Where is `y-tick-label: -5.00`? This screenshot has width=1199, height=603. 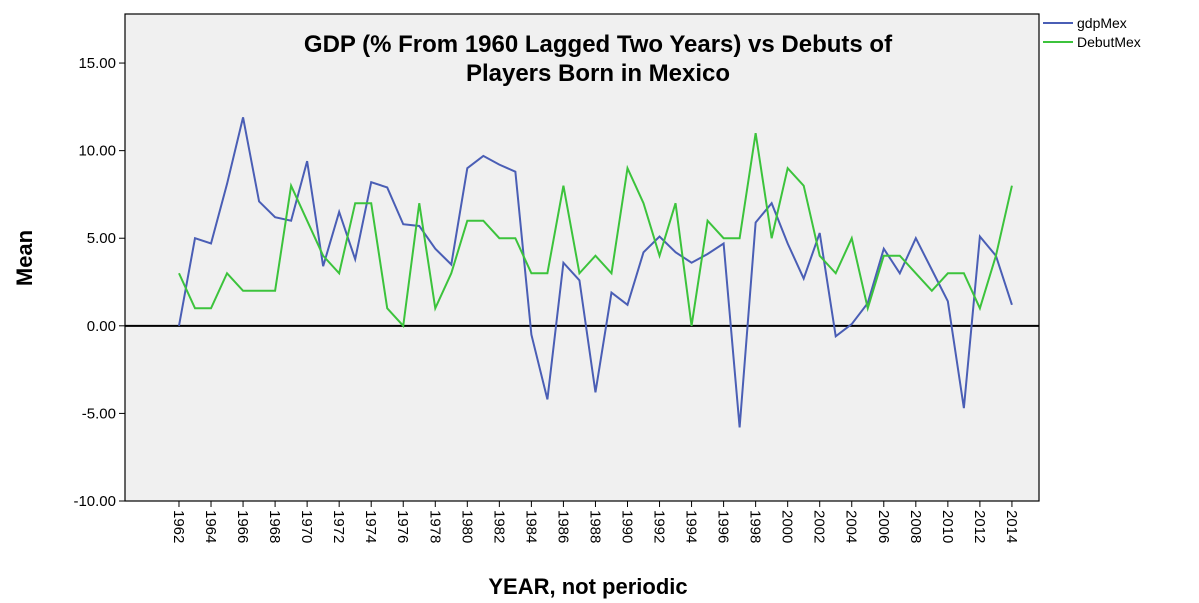
y-tick-label: -5.00 is located at coordinates (99, 413).